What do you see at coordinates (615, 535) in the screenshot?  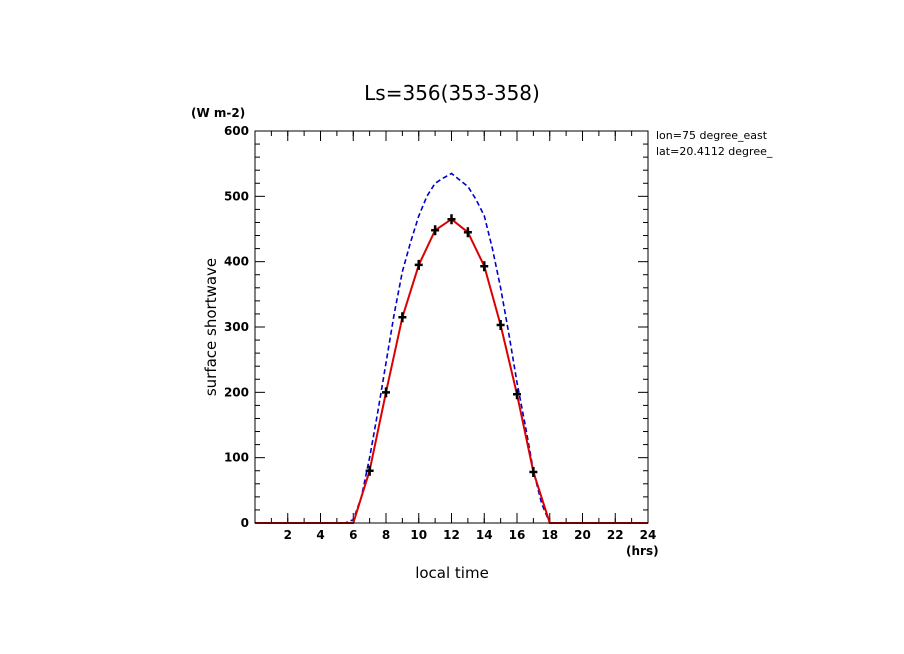 I see `x-tick-label: 22` at bounding box center [615, 535].